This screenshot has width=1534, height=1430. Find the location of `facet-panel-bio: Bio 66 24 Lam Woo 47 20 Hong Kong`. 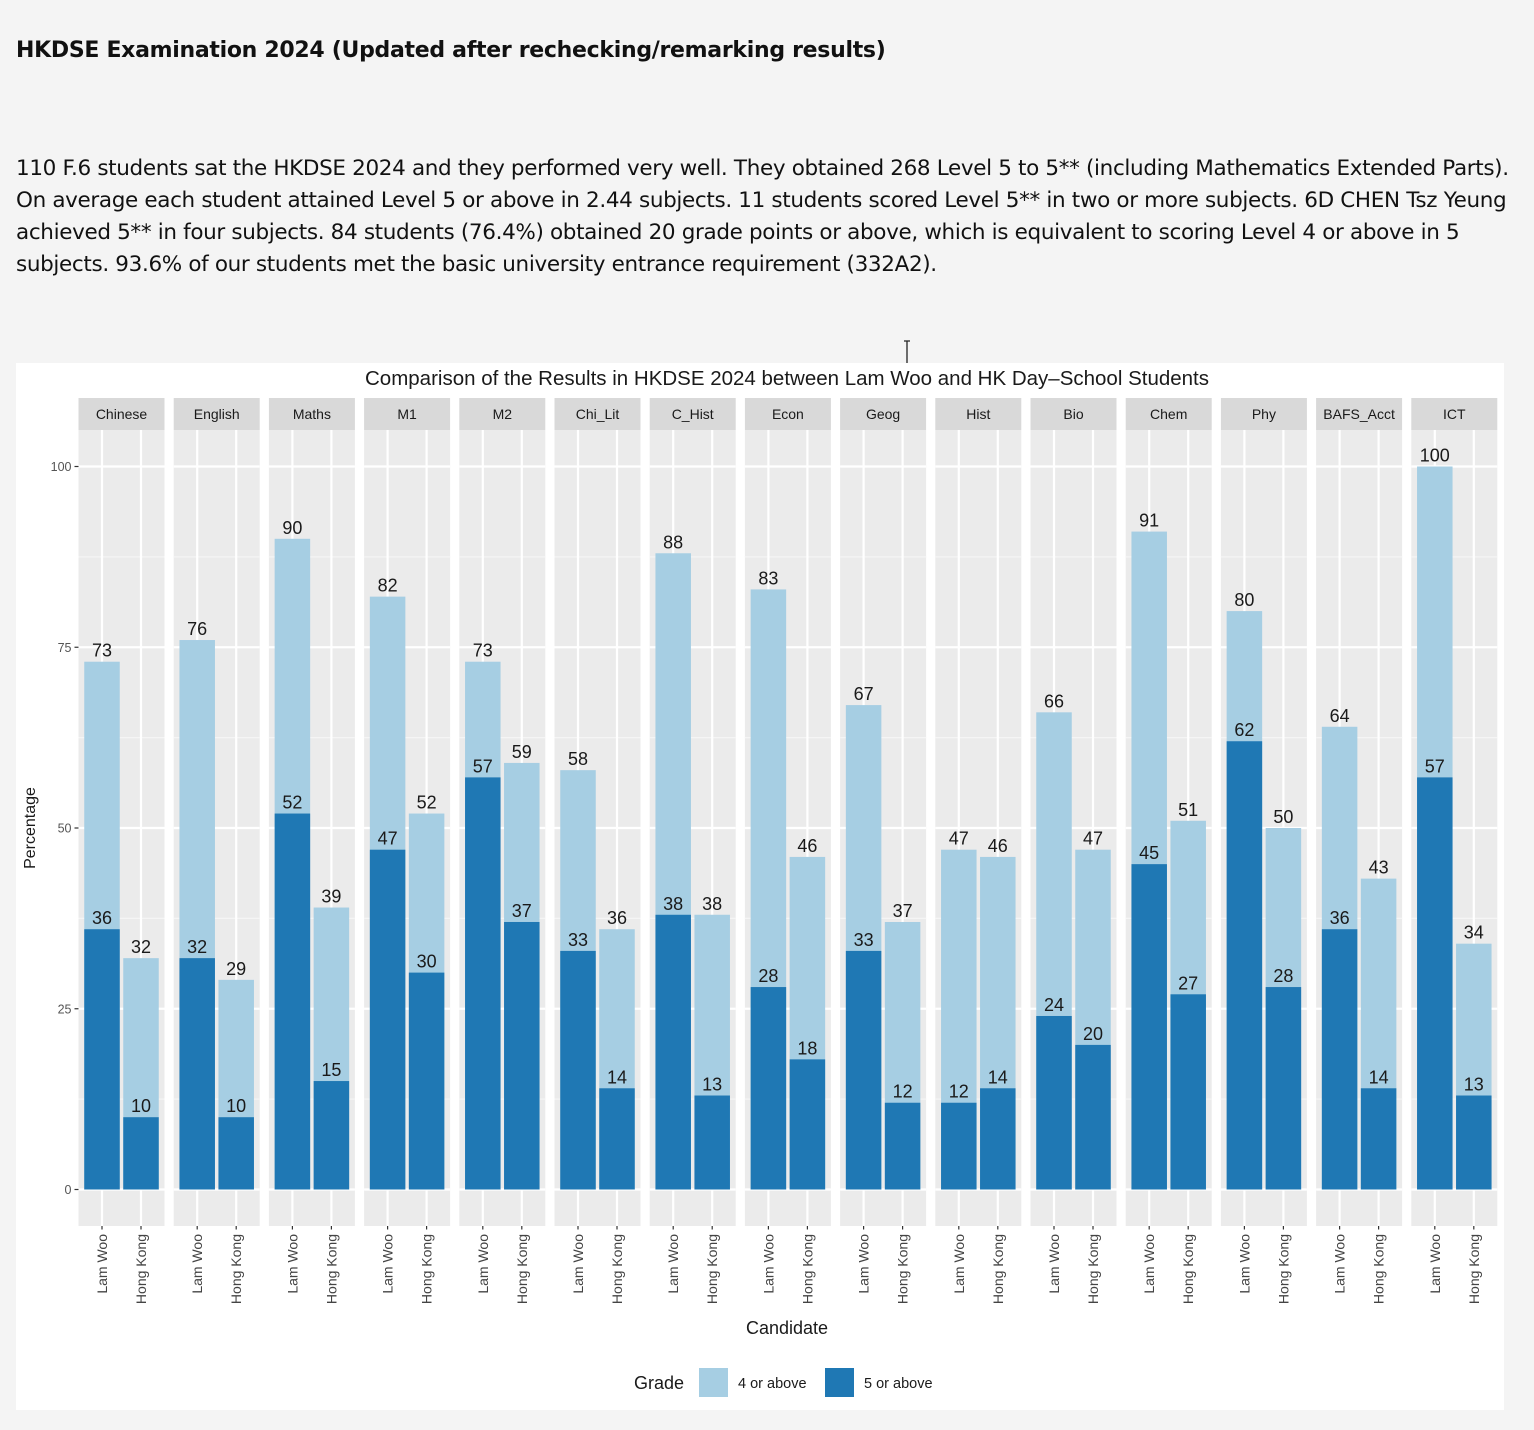

facet-panel-bio: Bio 66 24 Lam Woo 47 20 Hong Kong is located at coordinates (1073, 851).